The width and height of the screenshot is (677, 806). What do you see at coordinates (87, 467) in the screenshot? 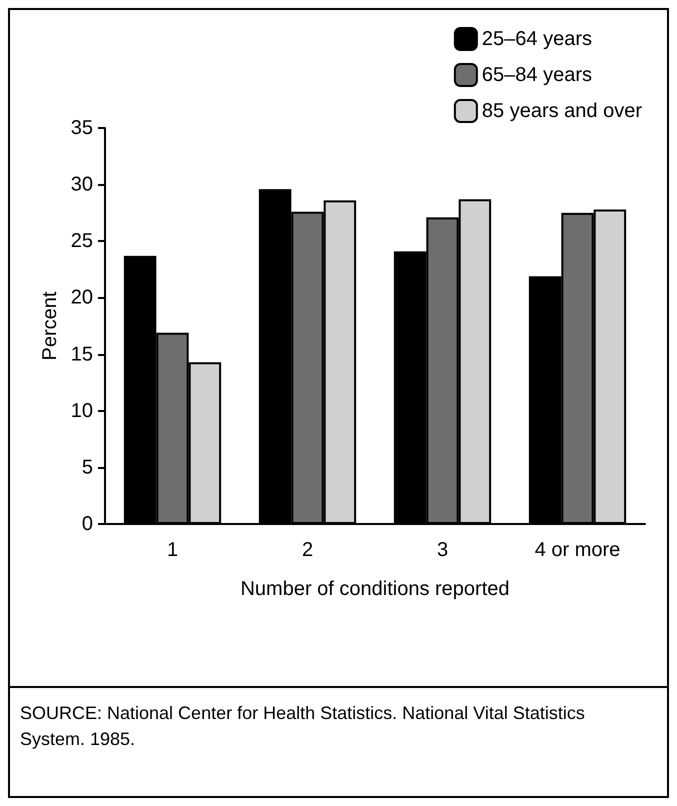
I see `y-tick-label: 5` at bounding box center [87, 467].